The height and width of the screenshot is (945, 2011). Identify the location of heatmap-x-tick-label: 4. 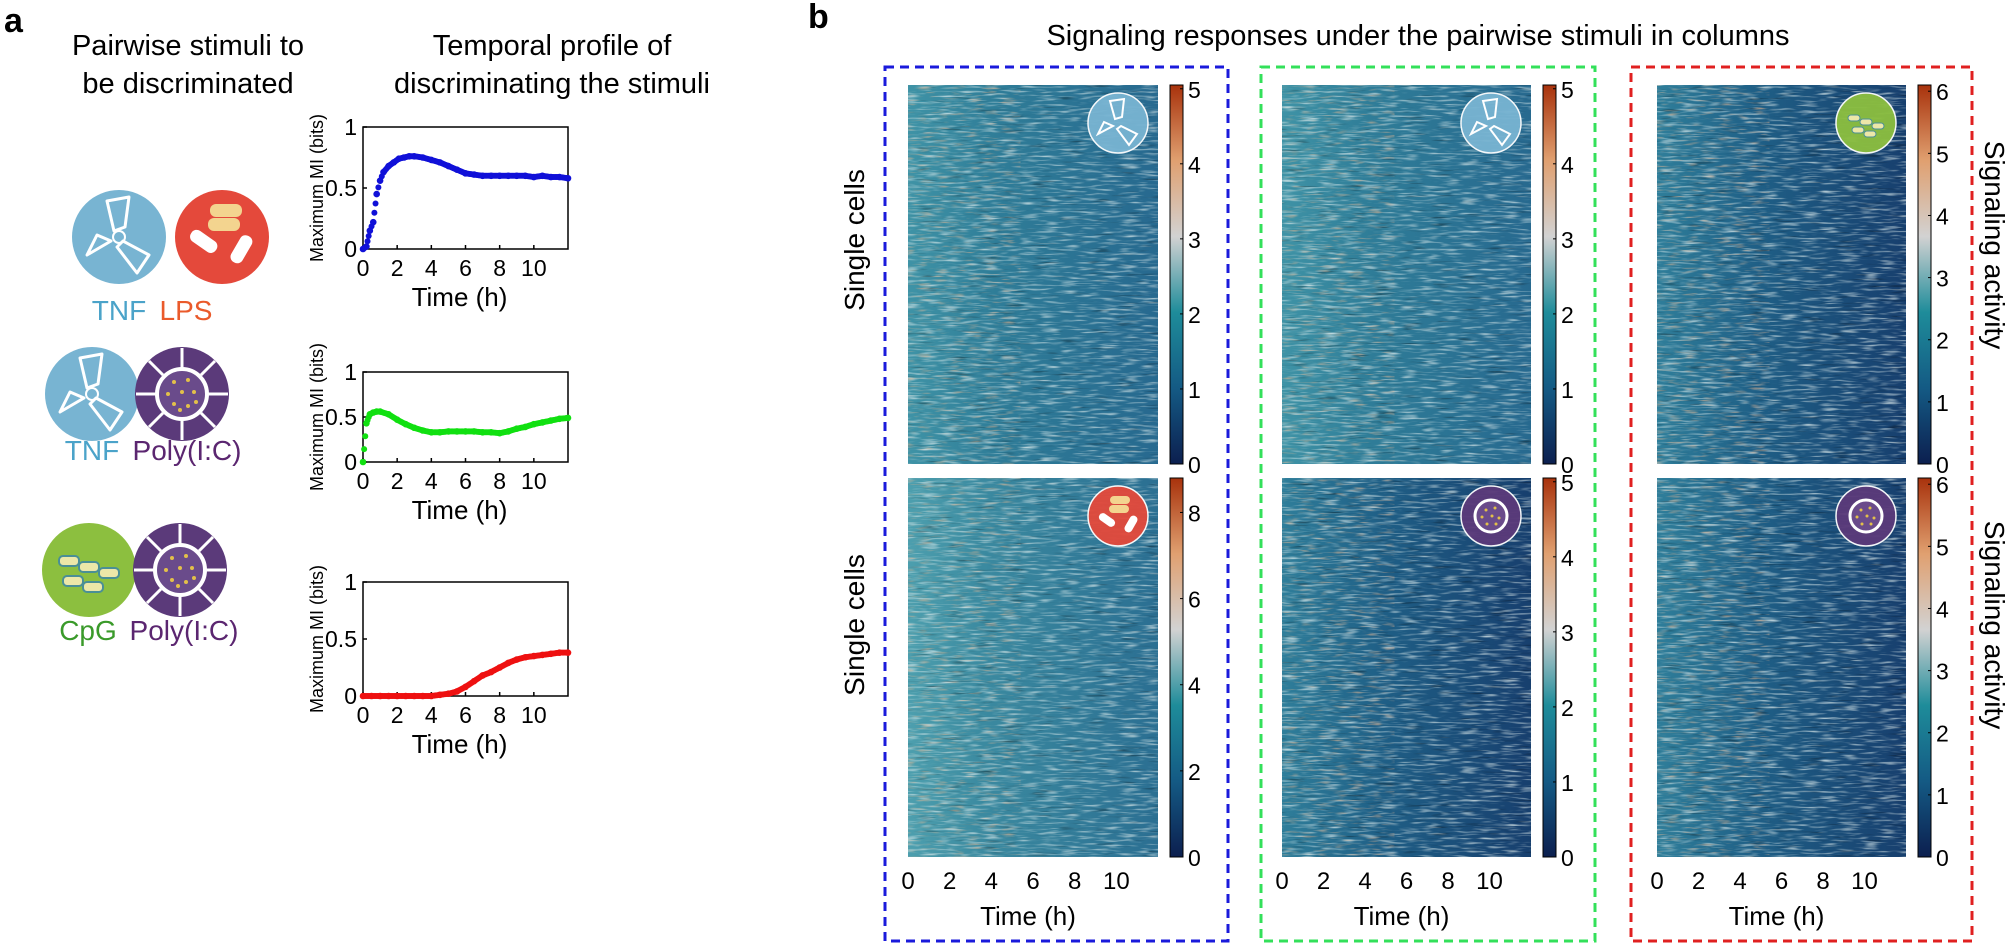
(1739, 881).